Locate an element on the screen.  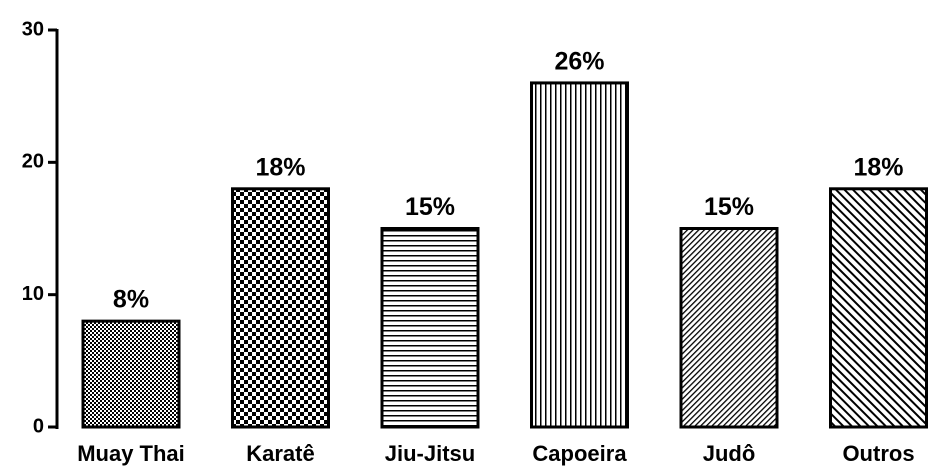
x-tick-label: Outros is located at coordinates (878, 453).